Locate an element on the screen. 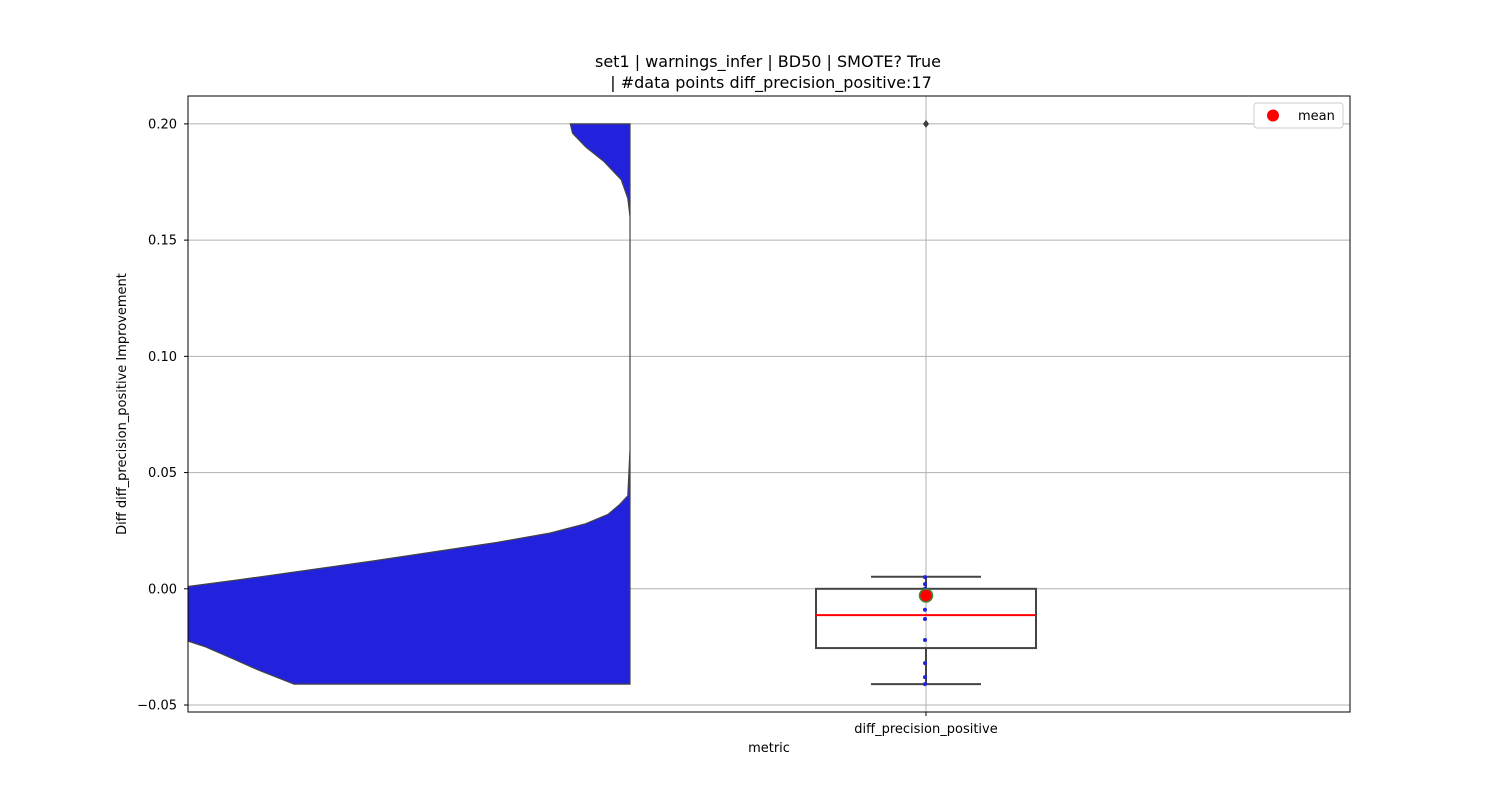  legend: mean is located at coordinates (1298, 115).